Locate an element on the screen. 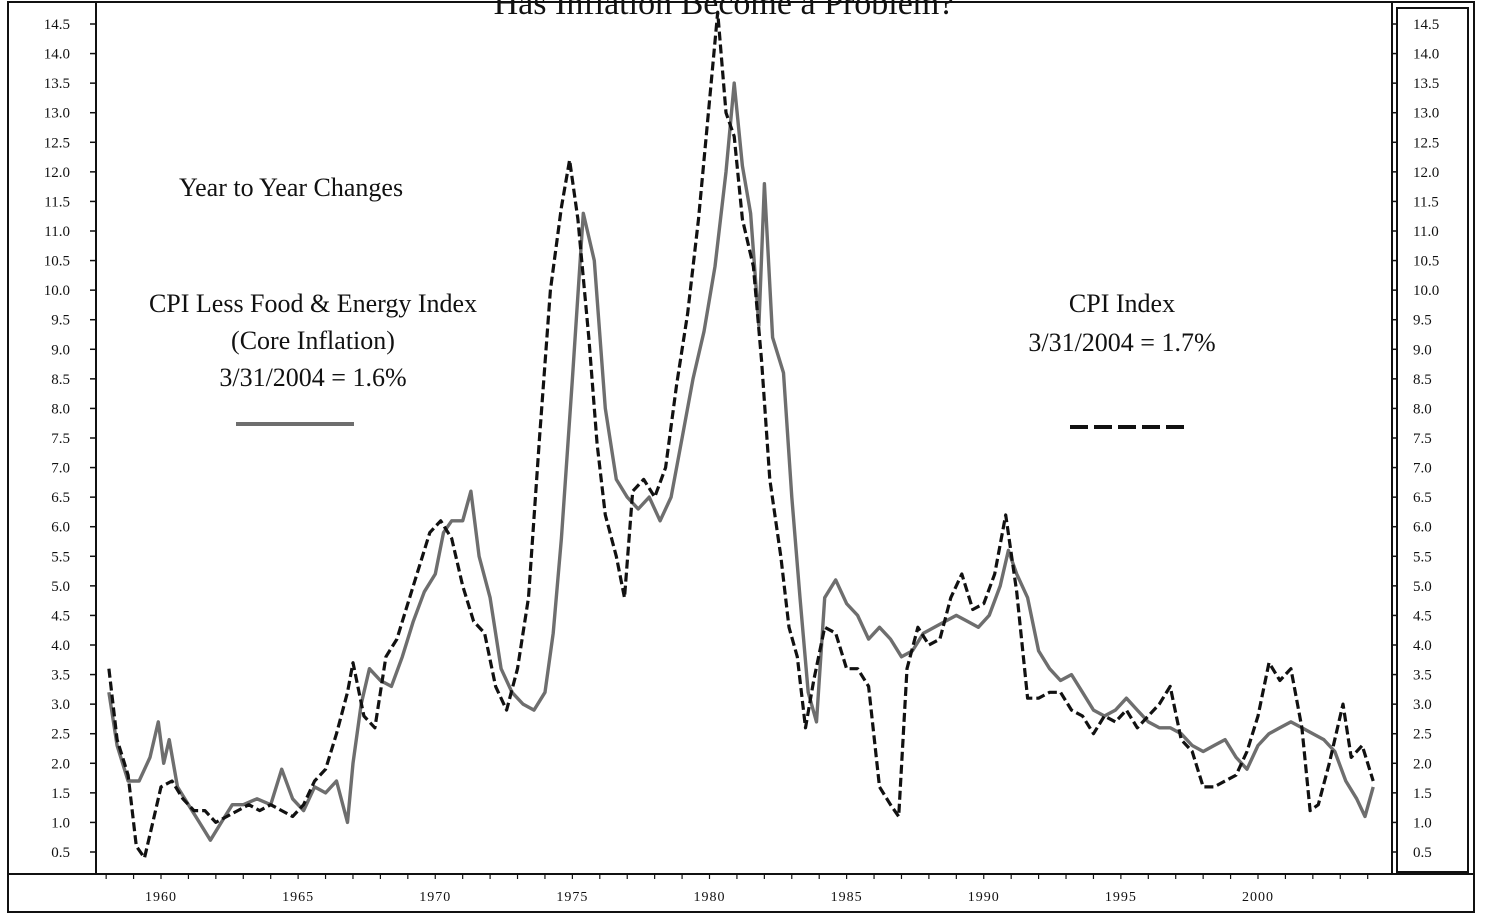 The height and width of the screenshot is (916, 1488). y-left-tick-label: 5.0 is located at coordinates (60, 587).